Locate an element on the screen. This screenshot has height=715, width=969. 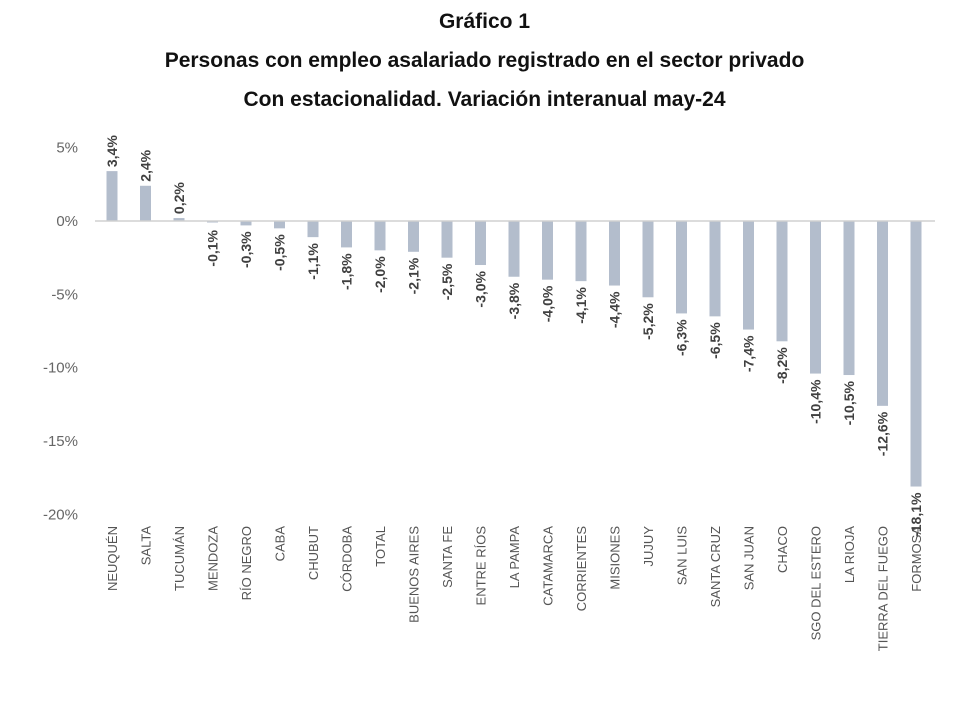
x-tick-label: SANTA FE is located at coordinates (447, 557).